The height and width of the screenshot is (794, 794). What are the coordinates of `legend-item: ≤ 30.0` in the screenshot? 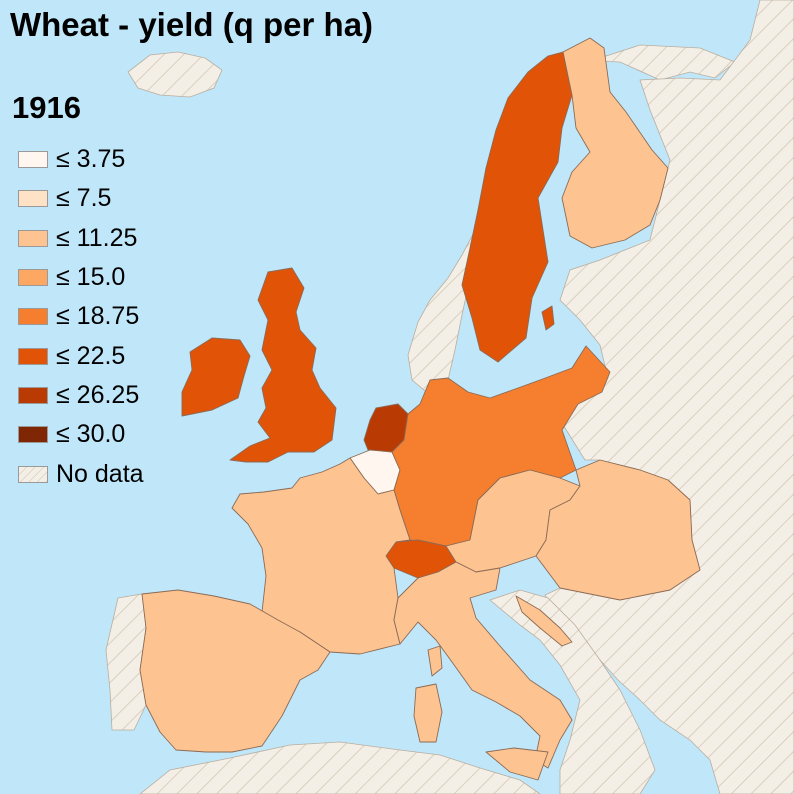 It's located at (81, 434).